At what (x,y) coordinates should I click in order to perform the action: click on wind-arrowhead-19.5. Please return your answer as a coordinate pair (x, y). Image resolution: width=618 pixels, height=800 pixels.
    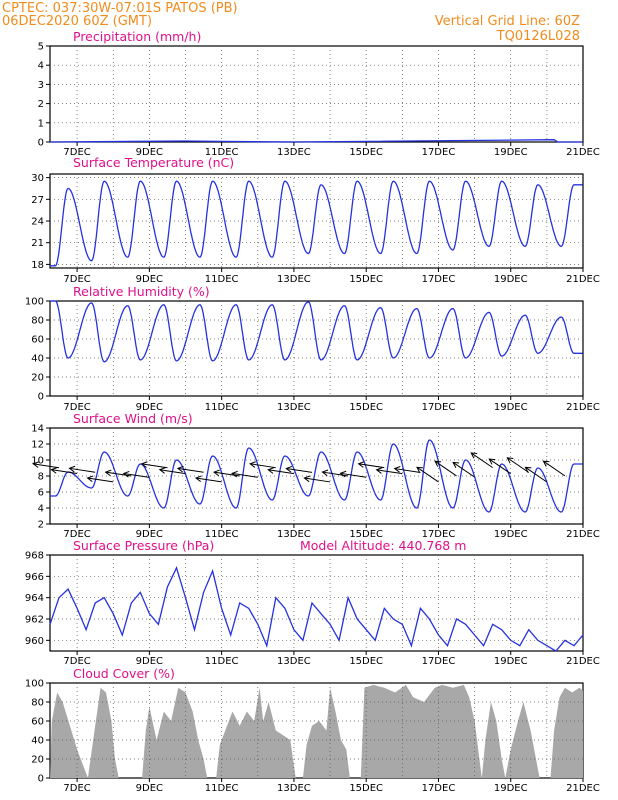
    Looking at the image, I should click on (510, 460).